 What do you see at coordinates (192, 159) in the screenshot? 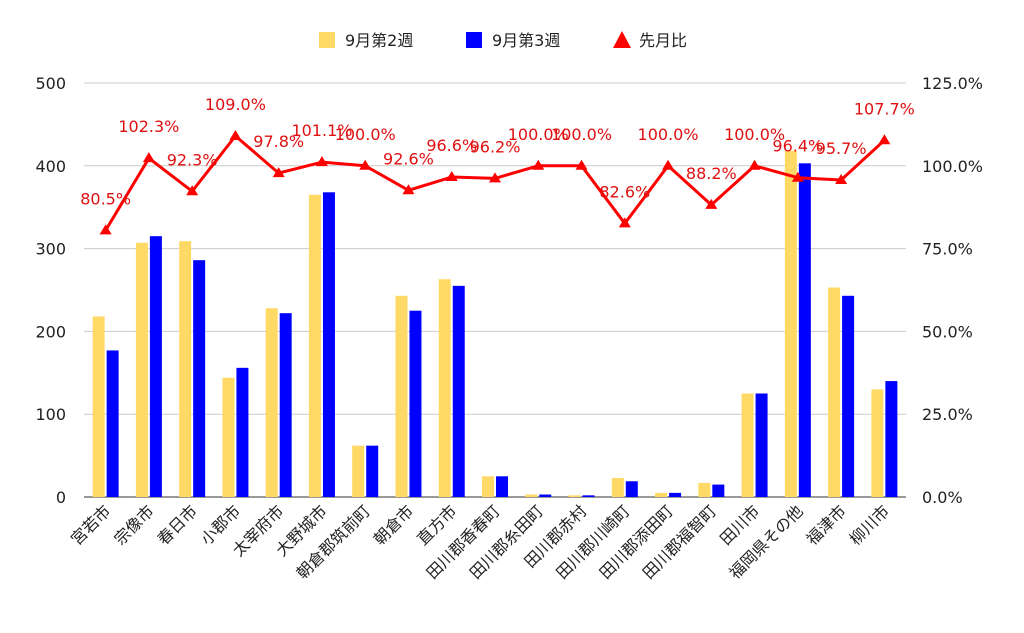
I see `data-label: 92.3%` at bounding box center [192, 159].